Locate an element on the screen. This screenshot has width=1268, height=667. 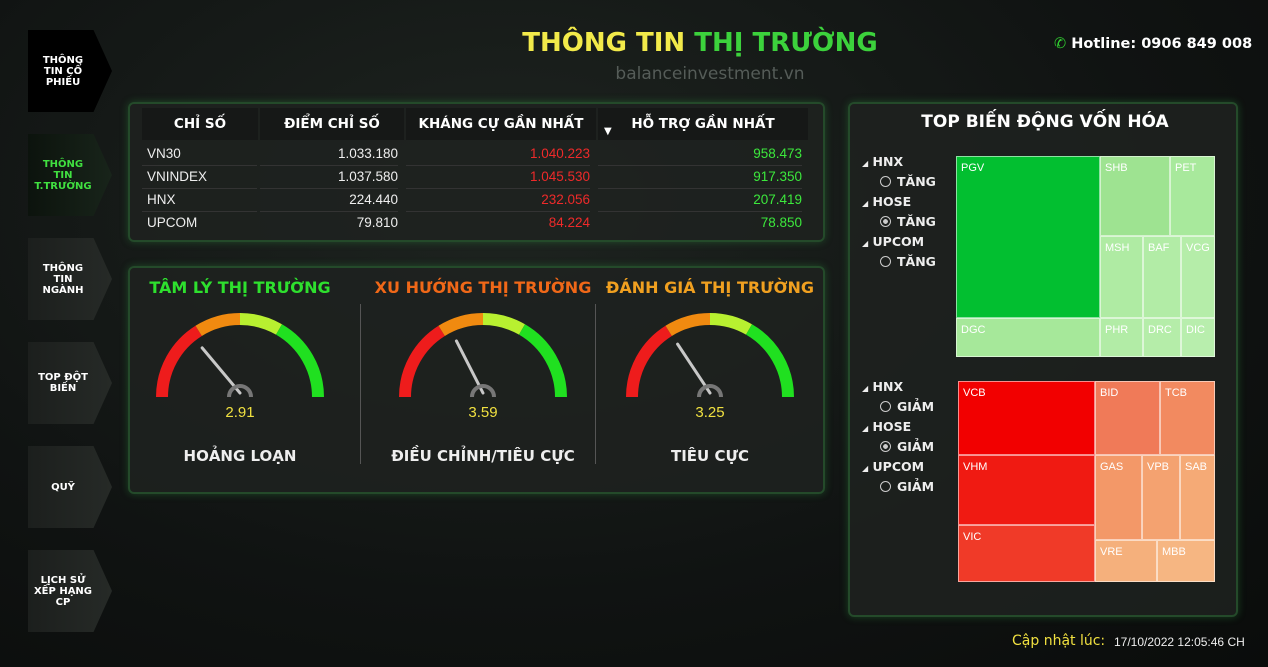
hotline: ✆ Hotline: 0906 849 008 is located at coordinates (1153, 44).